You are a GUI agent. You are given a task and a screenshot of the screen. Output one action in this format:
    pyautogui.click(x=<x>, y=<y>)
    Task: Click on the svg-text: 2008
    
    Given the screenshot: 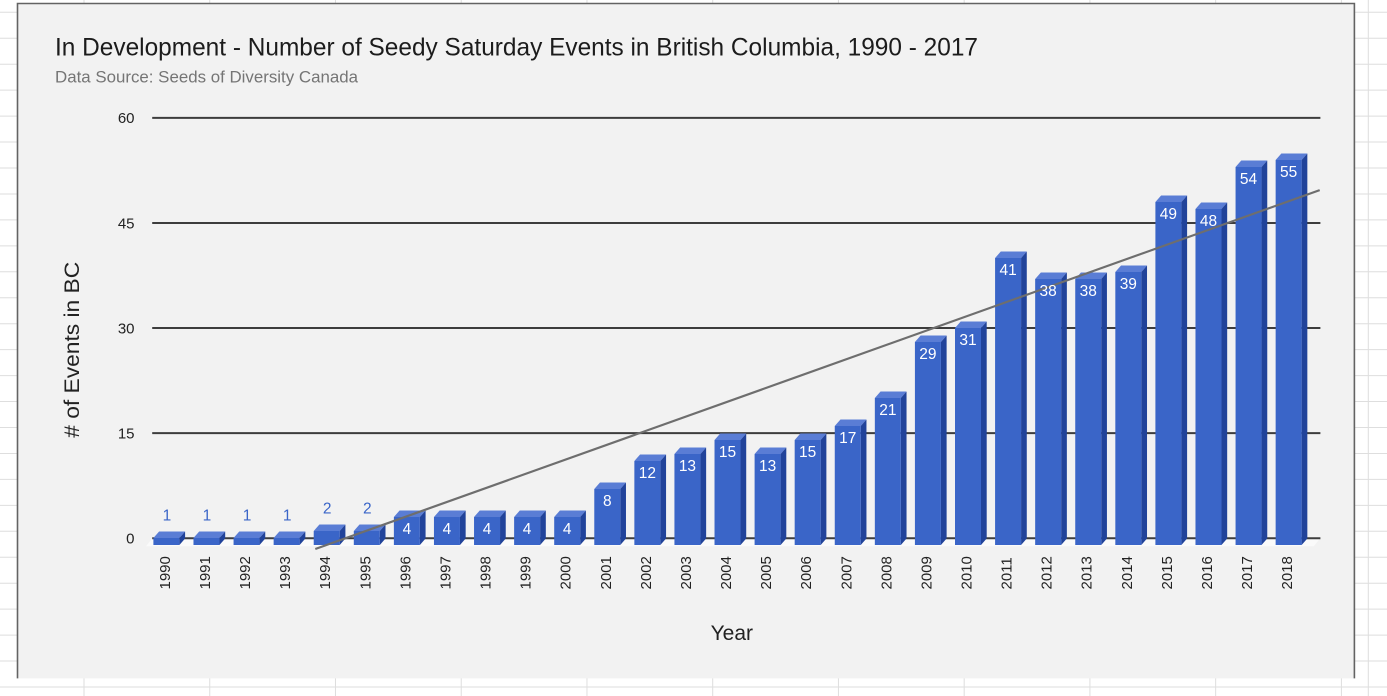 What is the action you would take?
    pyautogui.click(x=886, y=572)
    